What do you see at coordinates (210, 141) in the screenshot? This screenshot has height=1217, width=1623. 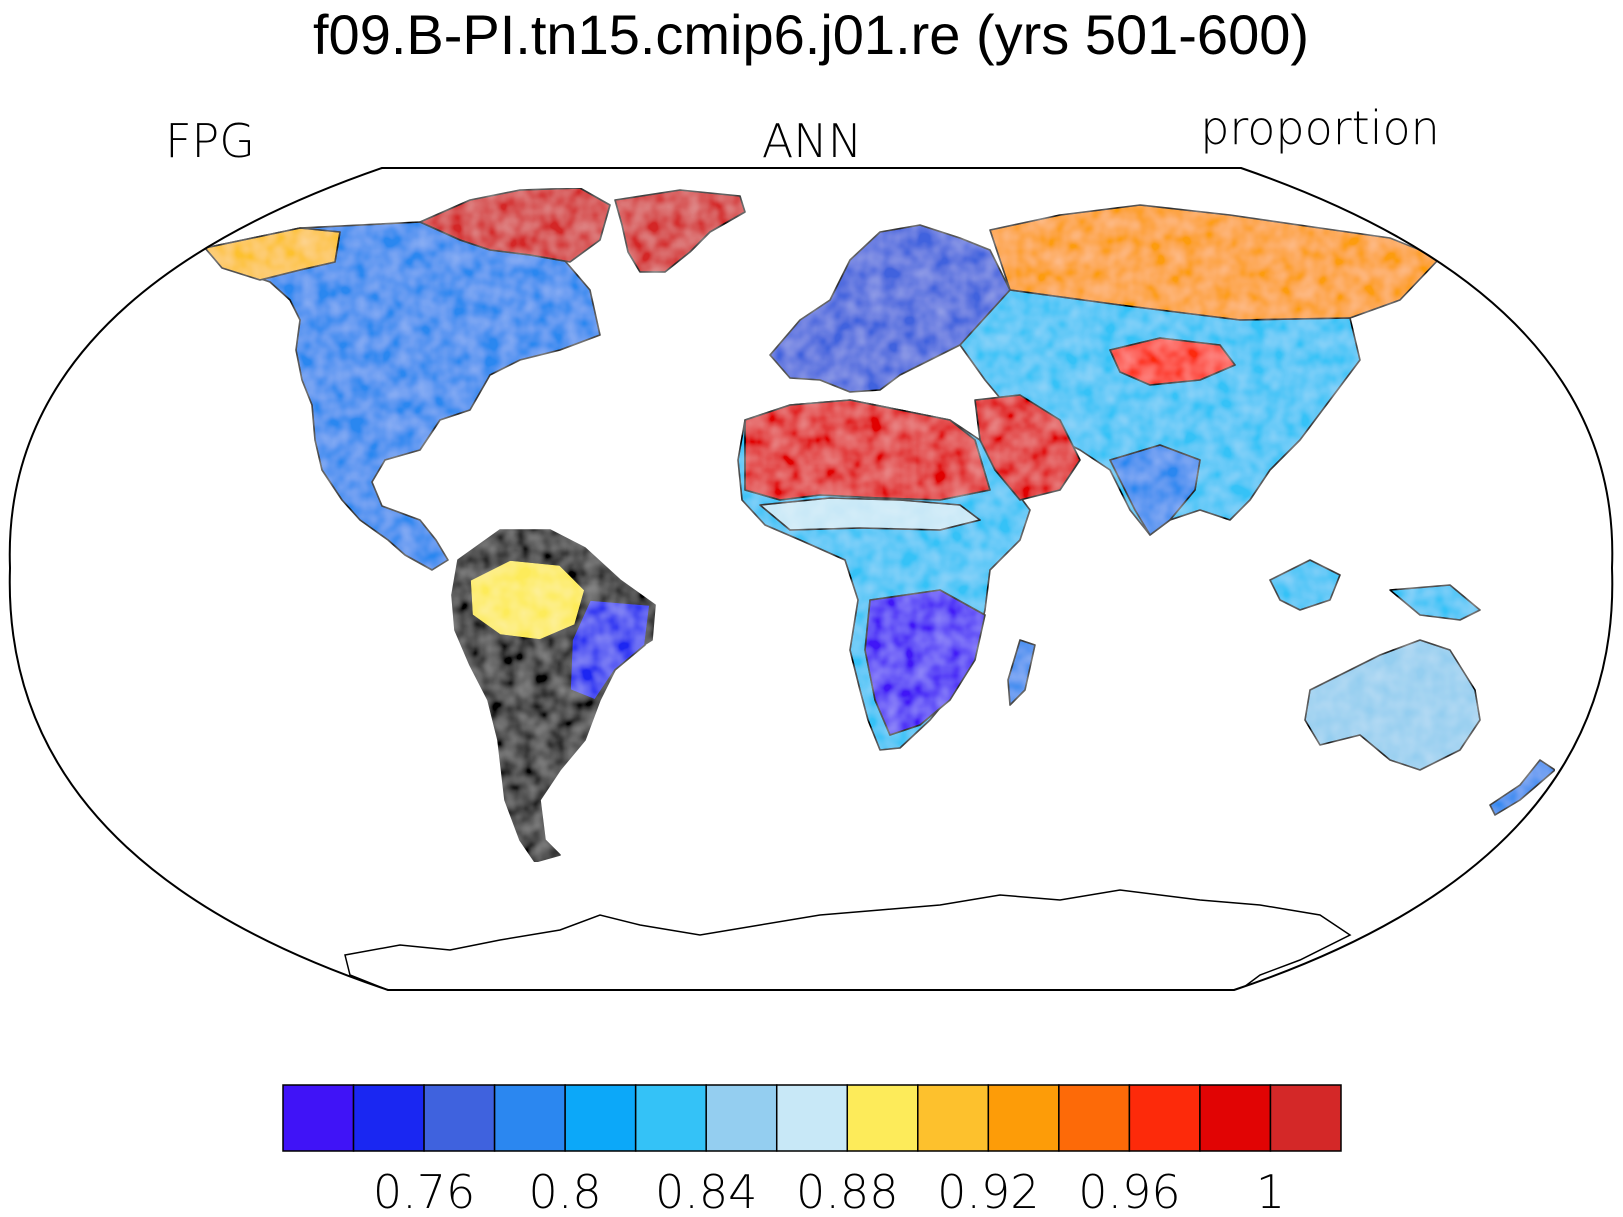 I see `variable-label: FPG` at bounding box center [210, 141].